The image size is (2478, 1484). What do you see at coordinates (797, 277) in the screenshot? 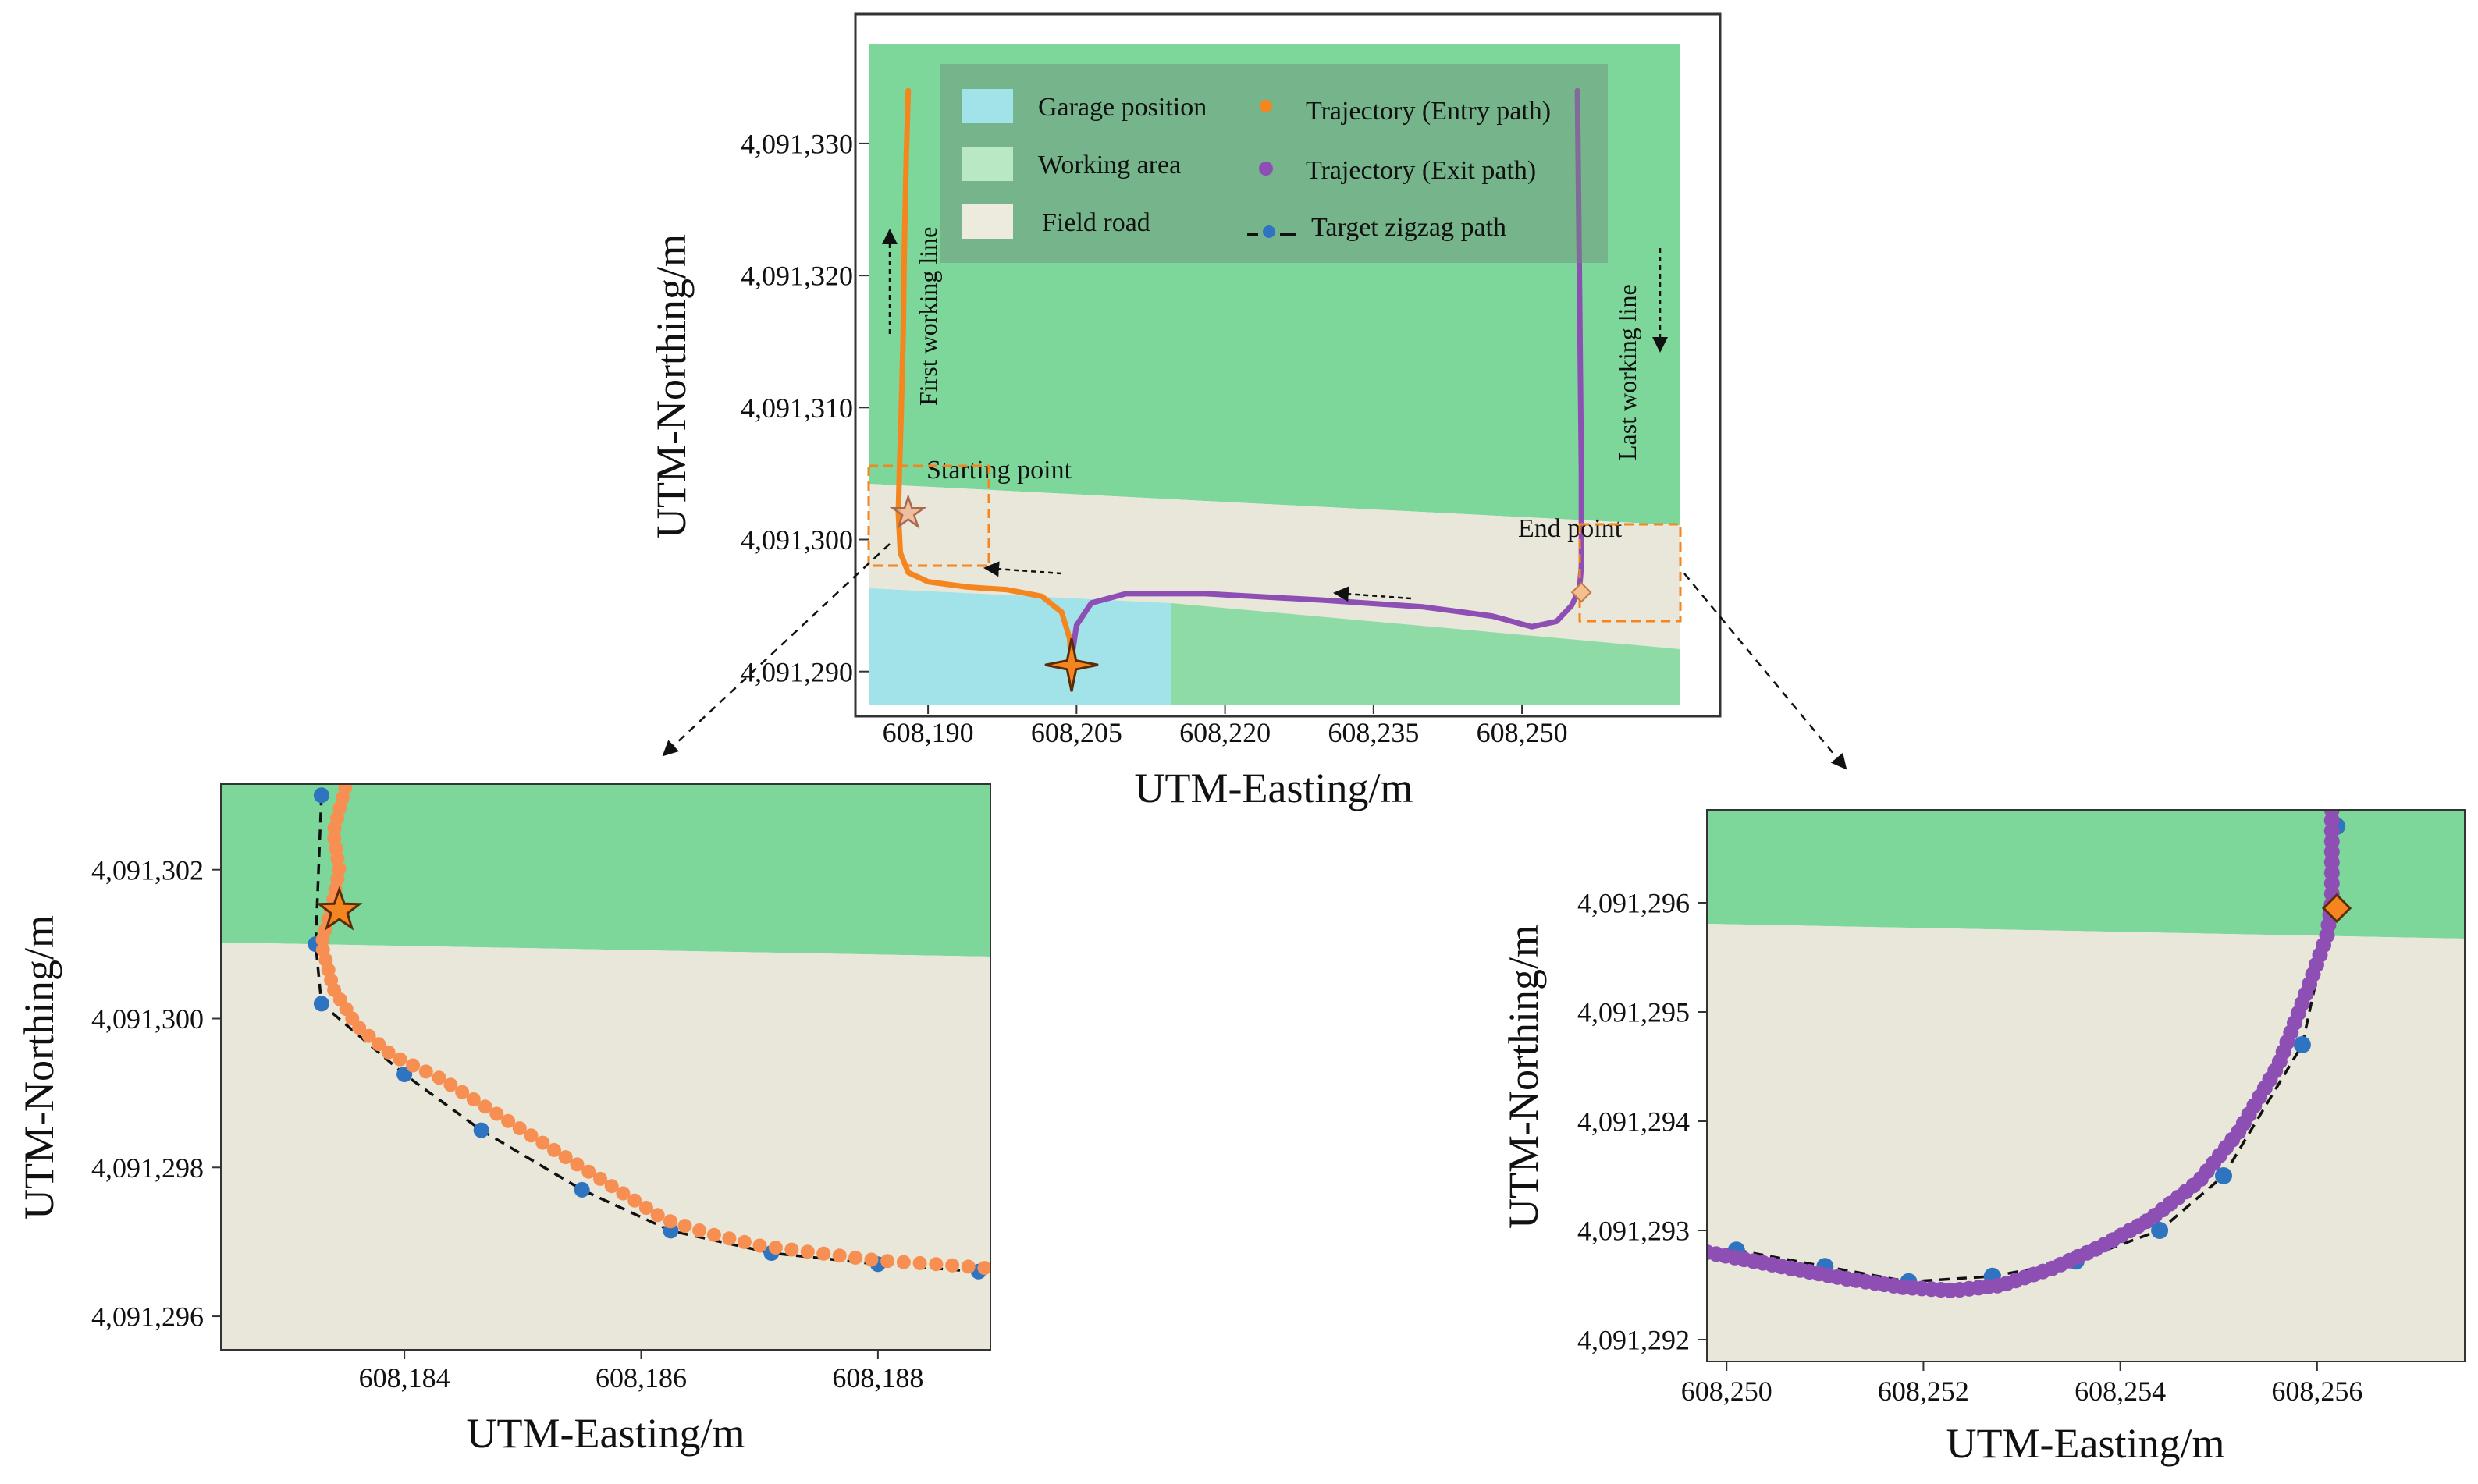
I see `overview-y-tick-label: 4,091,320` at bounding box center [797, 277].